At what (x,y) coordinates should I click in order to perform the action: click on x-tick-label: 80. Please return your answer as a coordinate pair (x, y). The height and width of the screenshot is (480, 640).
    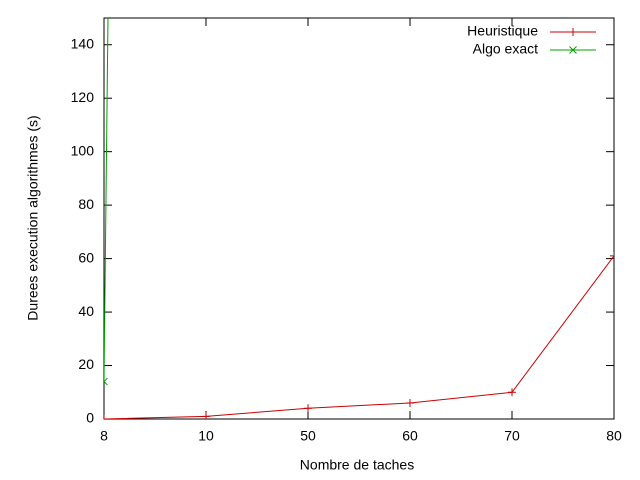
    Looking at the image, I should click on (614, 436).